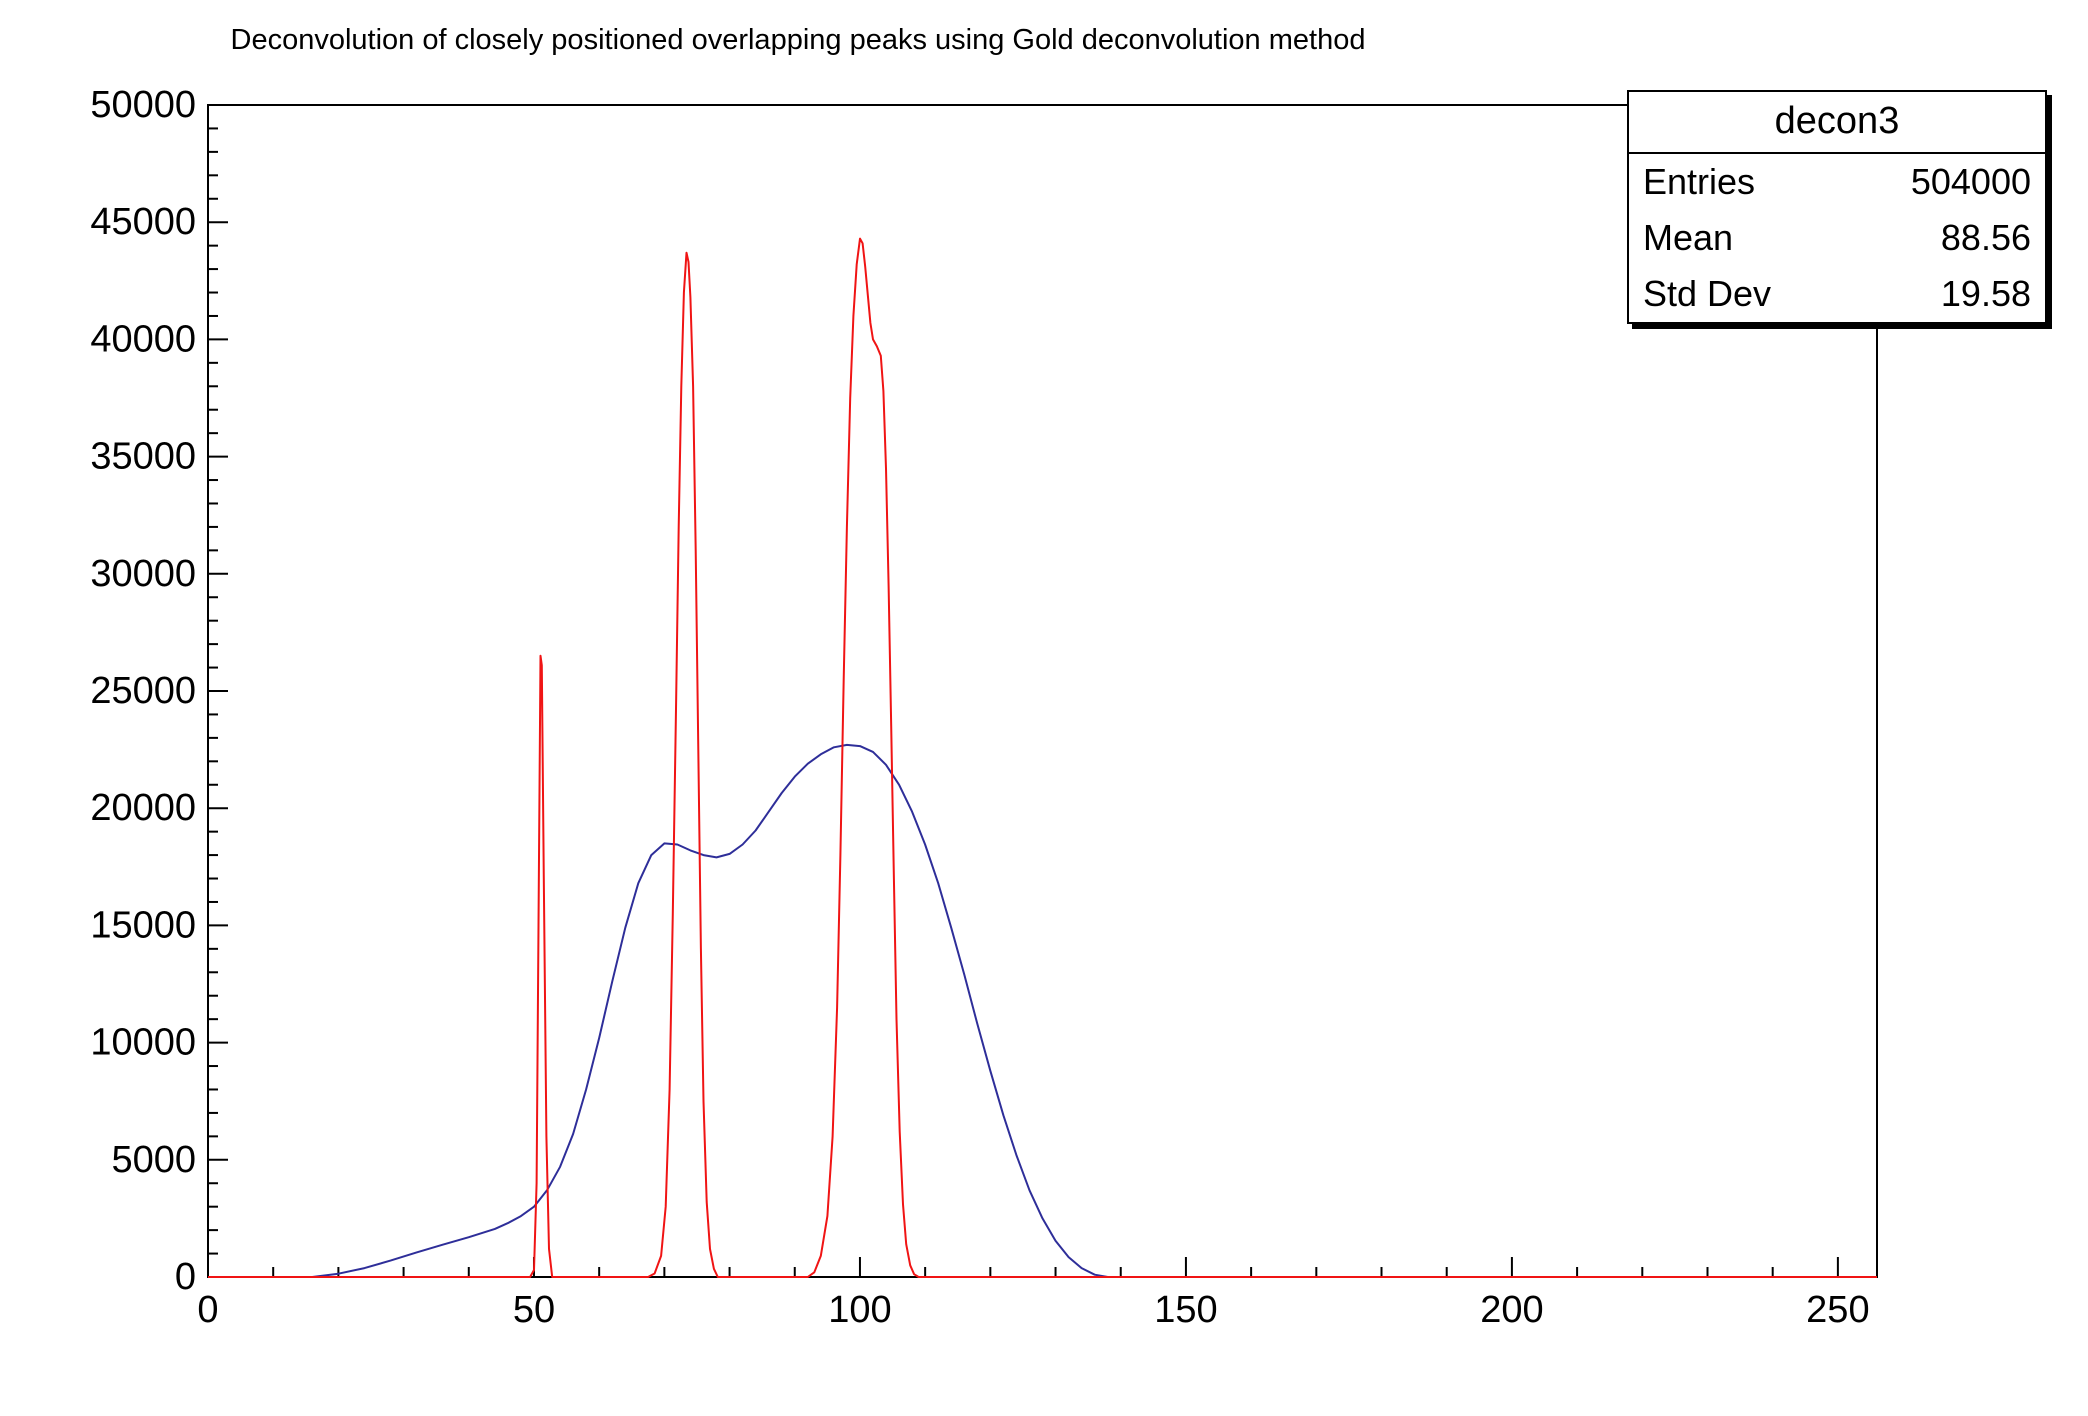 This screenshot has width=2088, height=1416. What do you see at coordinates (143, 457) in the screenshot?
I see `y-tick-label: 35000` at bounding box center [143, 457].